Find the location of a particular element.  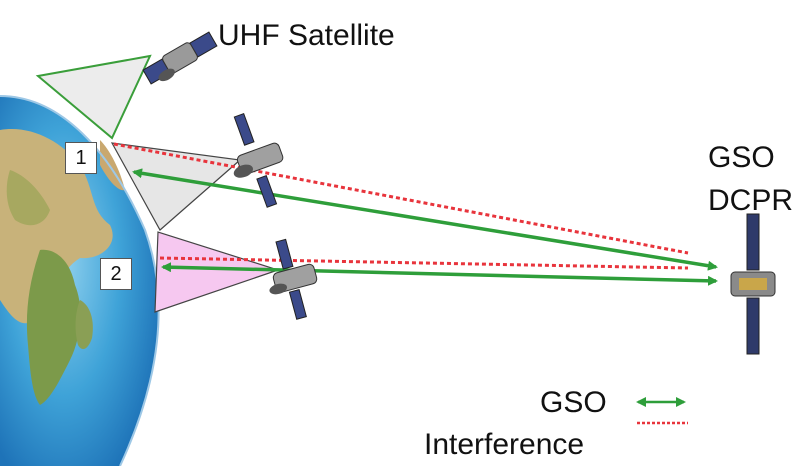

legend-interference-label: Interference is located at coordinates (504, 444).